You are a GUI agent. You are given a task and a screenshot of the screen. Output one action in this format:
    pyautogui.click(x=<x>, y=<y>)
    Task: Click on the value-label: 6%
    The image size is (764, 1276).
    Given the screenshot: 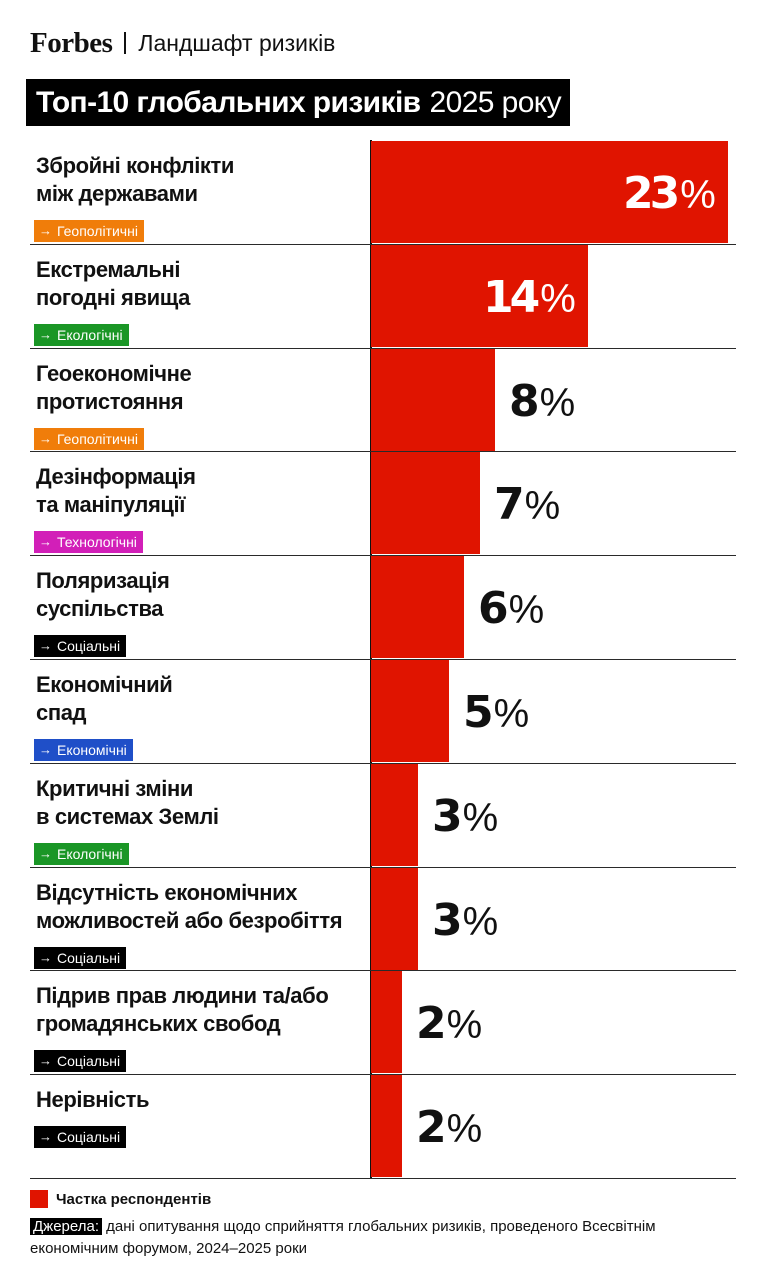 What is the action you would take?
    pyautogui.click(x=511, y=610)
    